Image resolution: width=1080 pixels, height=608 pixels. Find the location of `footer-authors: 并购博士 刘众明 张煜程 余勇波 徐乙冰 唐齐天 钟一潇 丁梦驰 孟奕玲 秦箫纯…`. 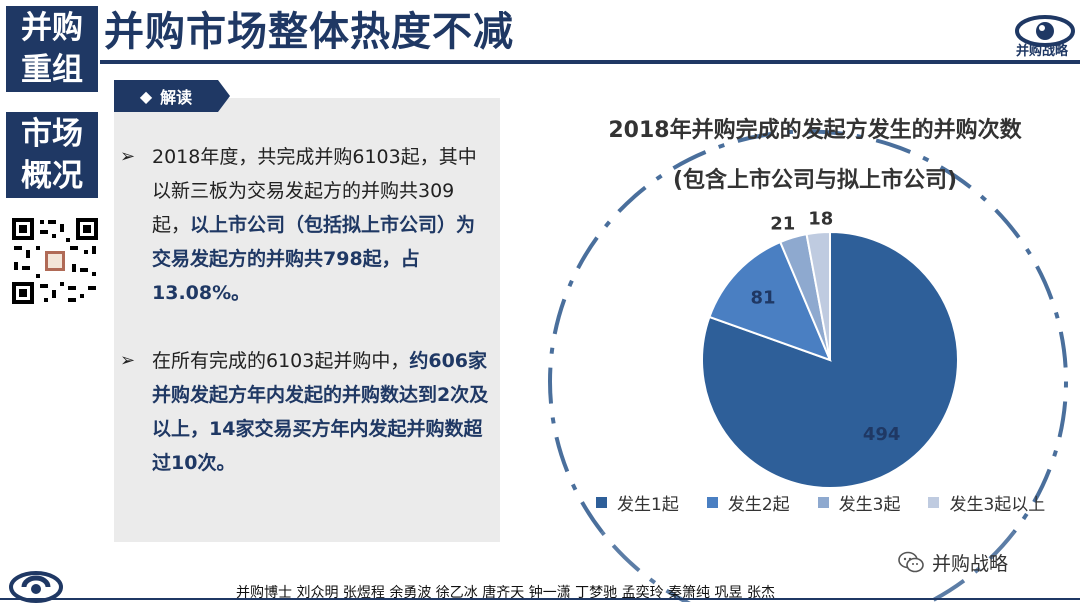

footer-authors: 并购博士 刘众明 张煜程 余勇波 徐乙冰 唐齐天 钟一潇 丁梦驰 孟奕玲 秦箫纯… is located at coordinates (505, 593).